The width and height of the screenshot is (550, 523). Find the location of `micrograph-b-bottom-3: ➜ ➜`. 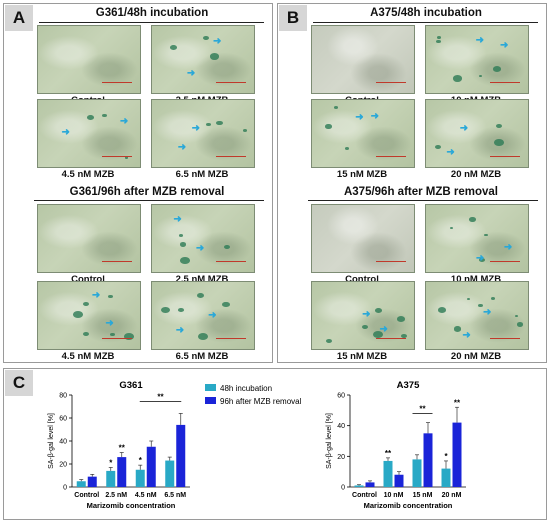

micrograph-b-bottom-3: ➜ ➜ is located at coordinates (477, 315).